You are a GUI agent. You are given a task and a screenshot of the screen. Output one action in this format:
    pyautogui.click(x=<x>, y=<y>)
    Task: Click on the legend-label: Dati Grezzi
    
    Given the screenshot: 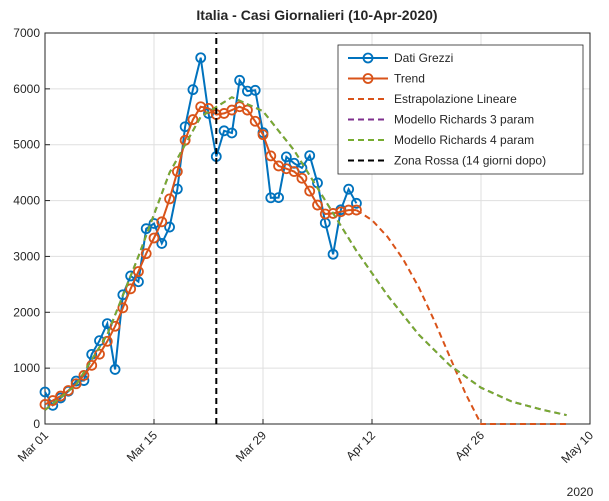 What is the action you would take?
    pyautogui.click(x=423, y=58)
    